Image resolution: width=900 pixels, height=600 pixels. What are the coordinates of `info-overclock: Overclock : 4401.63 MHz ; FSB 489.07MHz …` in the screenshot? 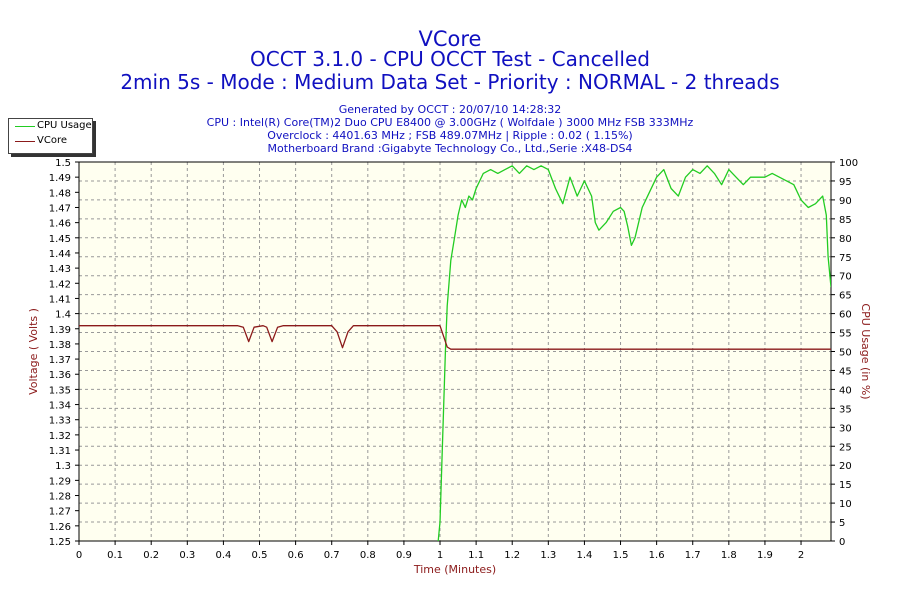 It's located at (450, 135).